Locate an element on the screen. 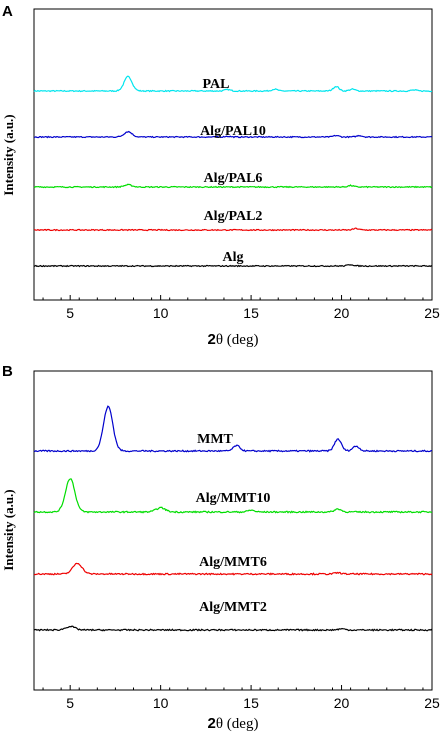 Image resolution: width=446 pixels, height=735 pixels. series-label-alg-pal2: Alg/PAL2 is located at coordinates (233, 216).